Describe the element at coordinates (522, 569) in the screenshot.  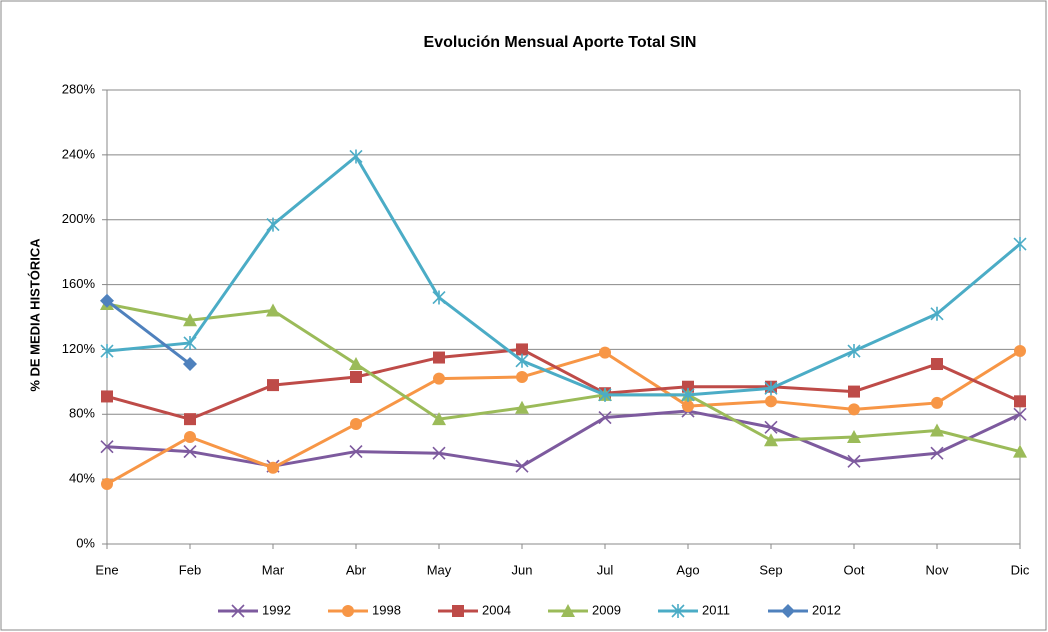
I see `x-tick-label: Jun` at that location.